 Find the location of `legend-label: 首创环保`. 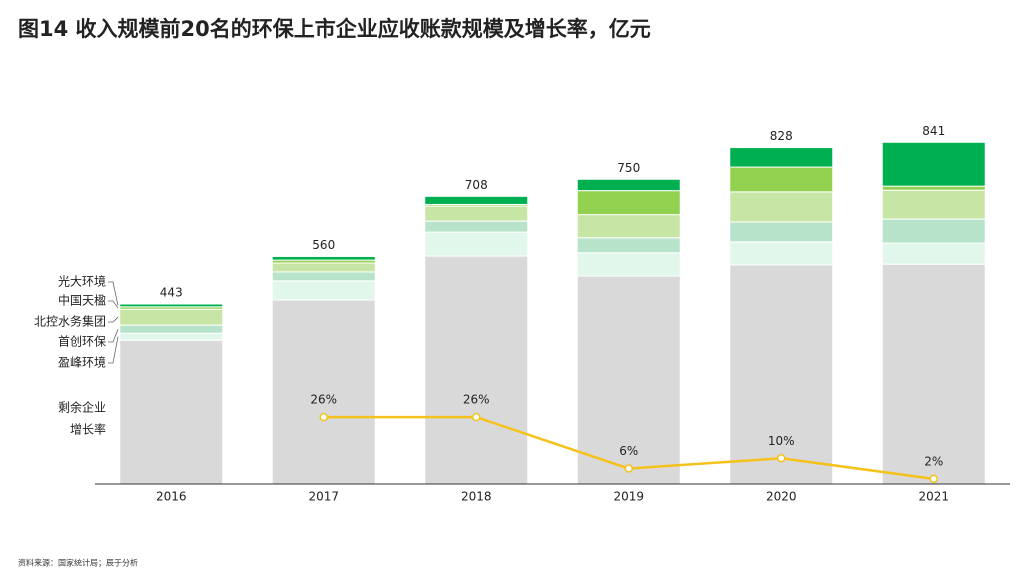

legend-label: 首创环保 is located at coordinates (82, 342).